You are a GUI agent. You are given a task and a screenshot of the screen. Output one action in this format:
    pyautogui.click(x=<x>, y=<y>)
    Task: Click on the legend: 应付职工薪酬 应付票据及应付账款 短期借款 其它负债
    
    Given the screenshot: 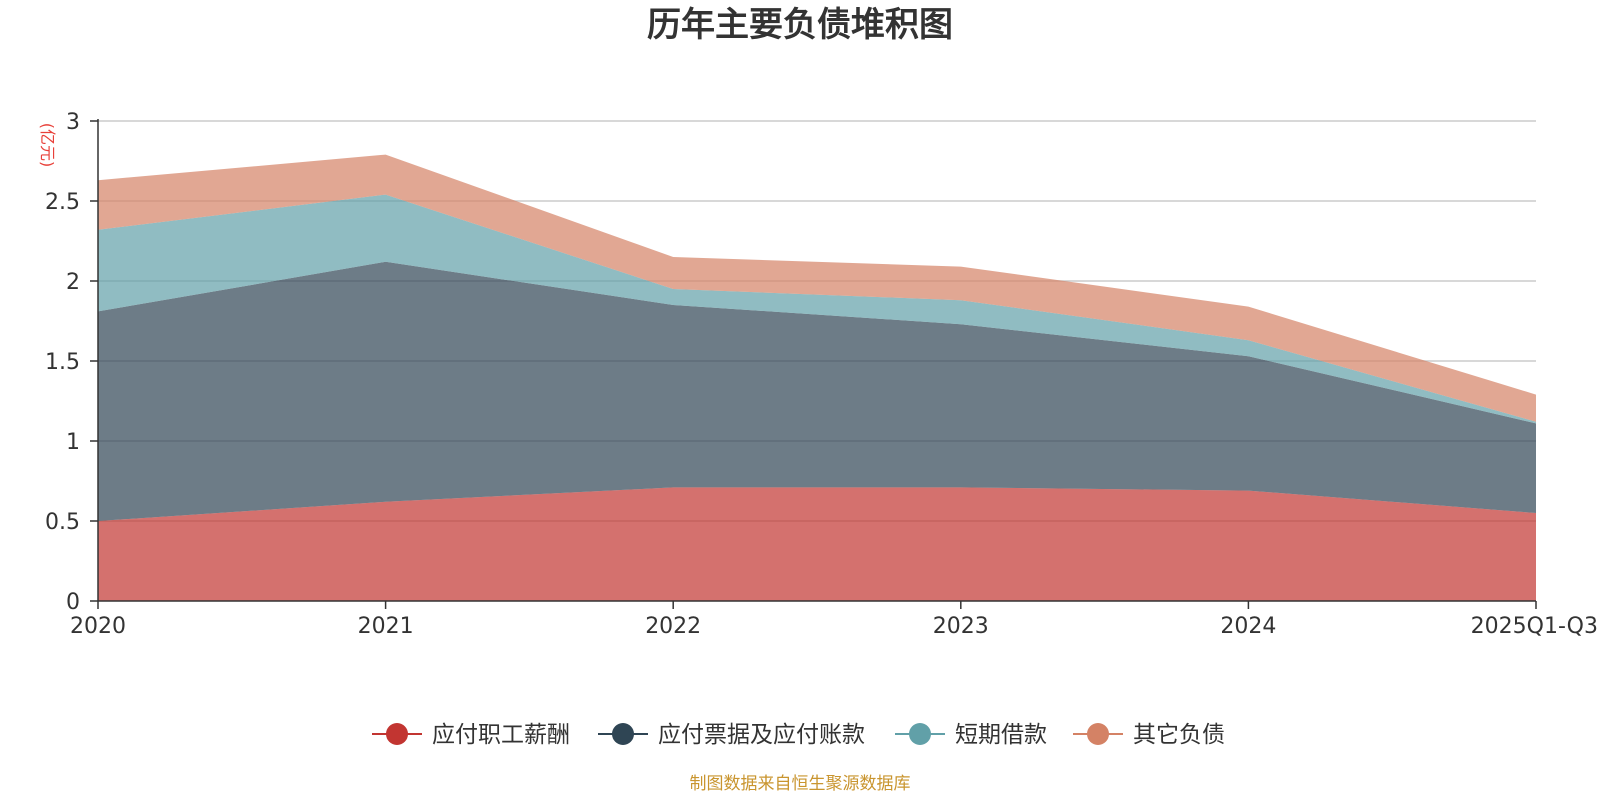 What is the action you would take?
    pyautogui.click(x=798, y=735)
    